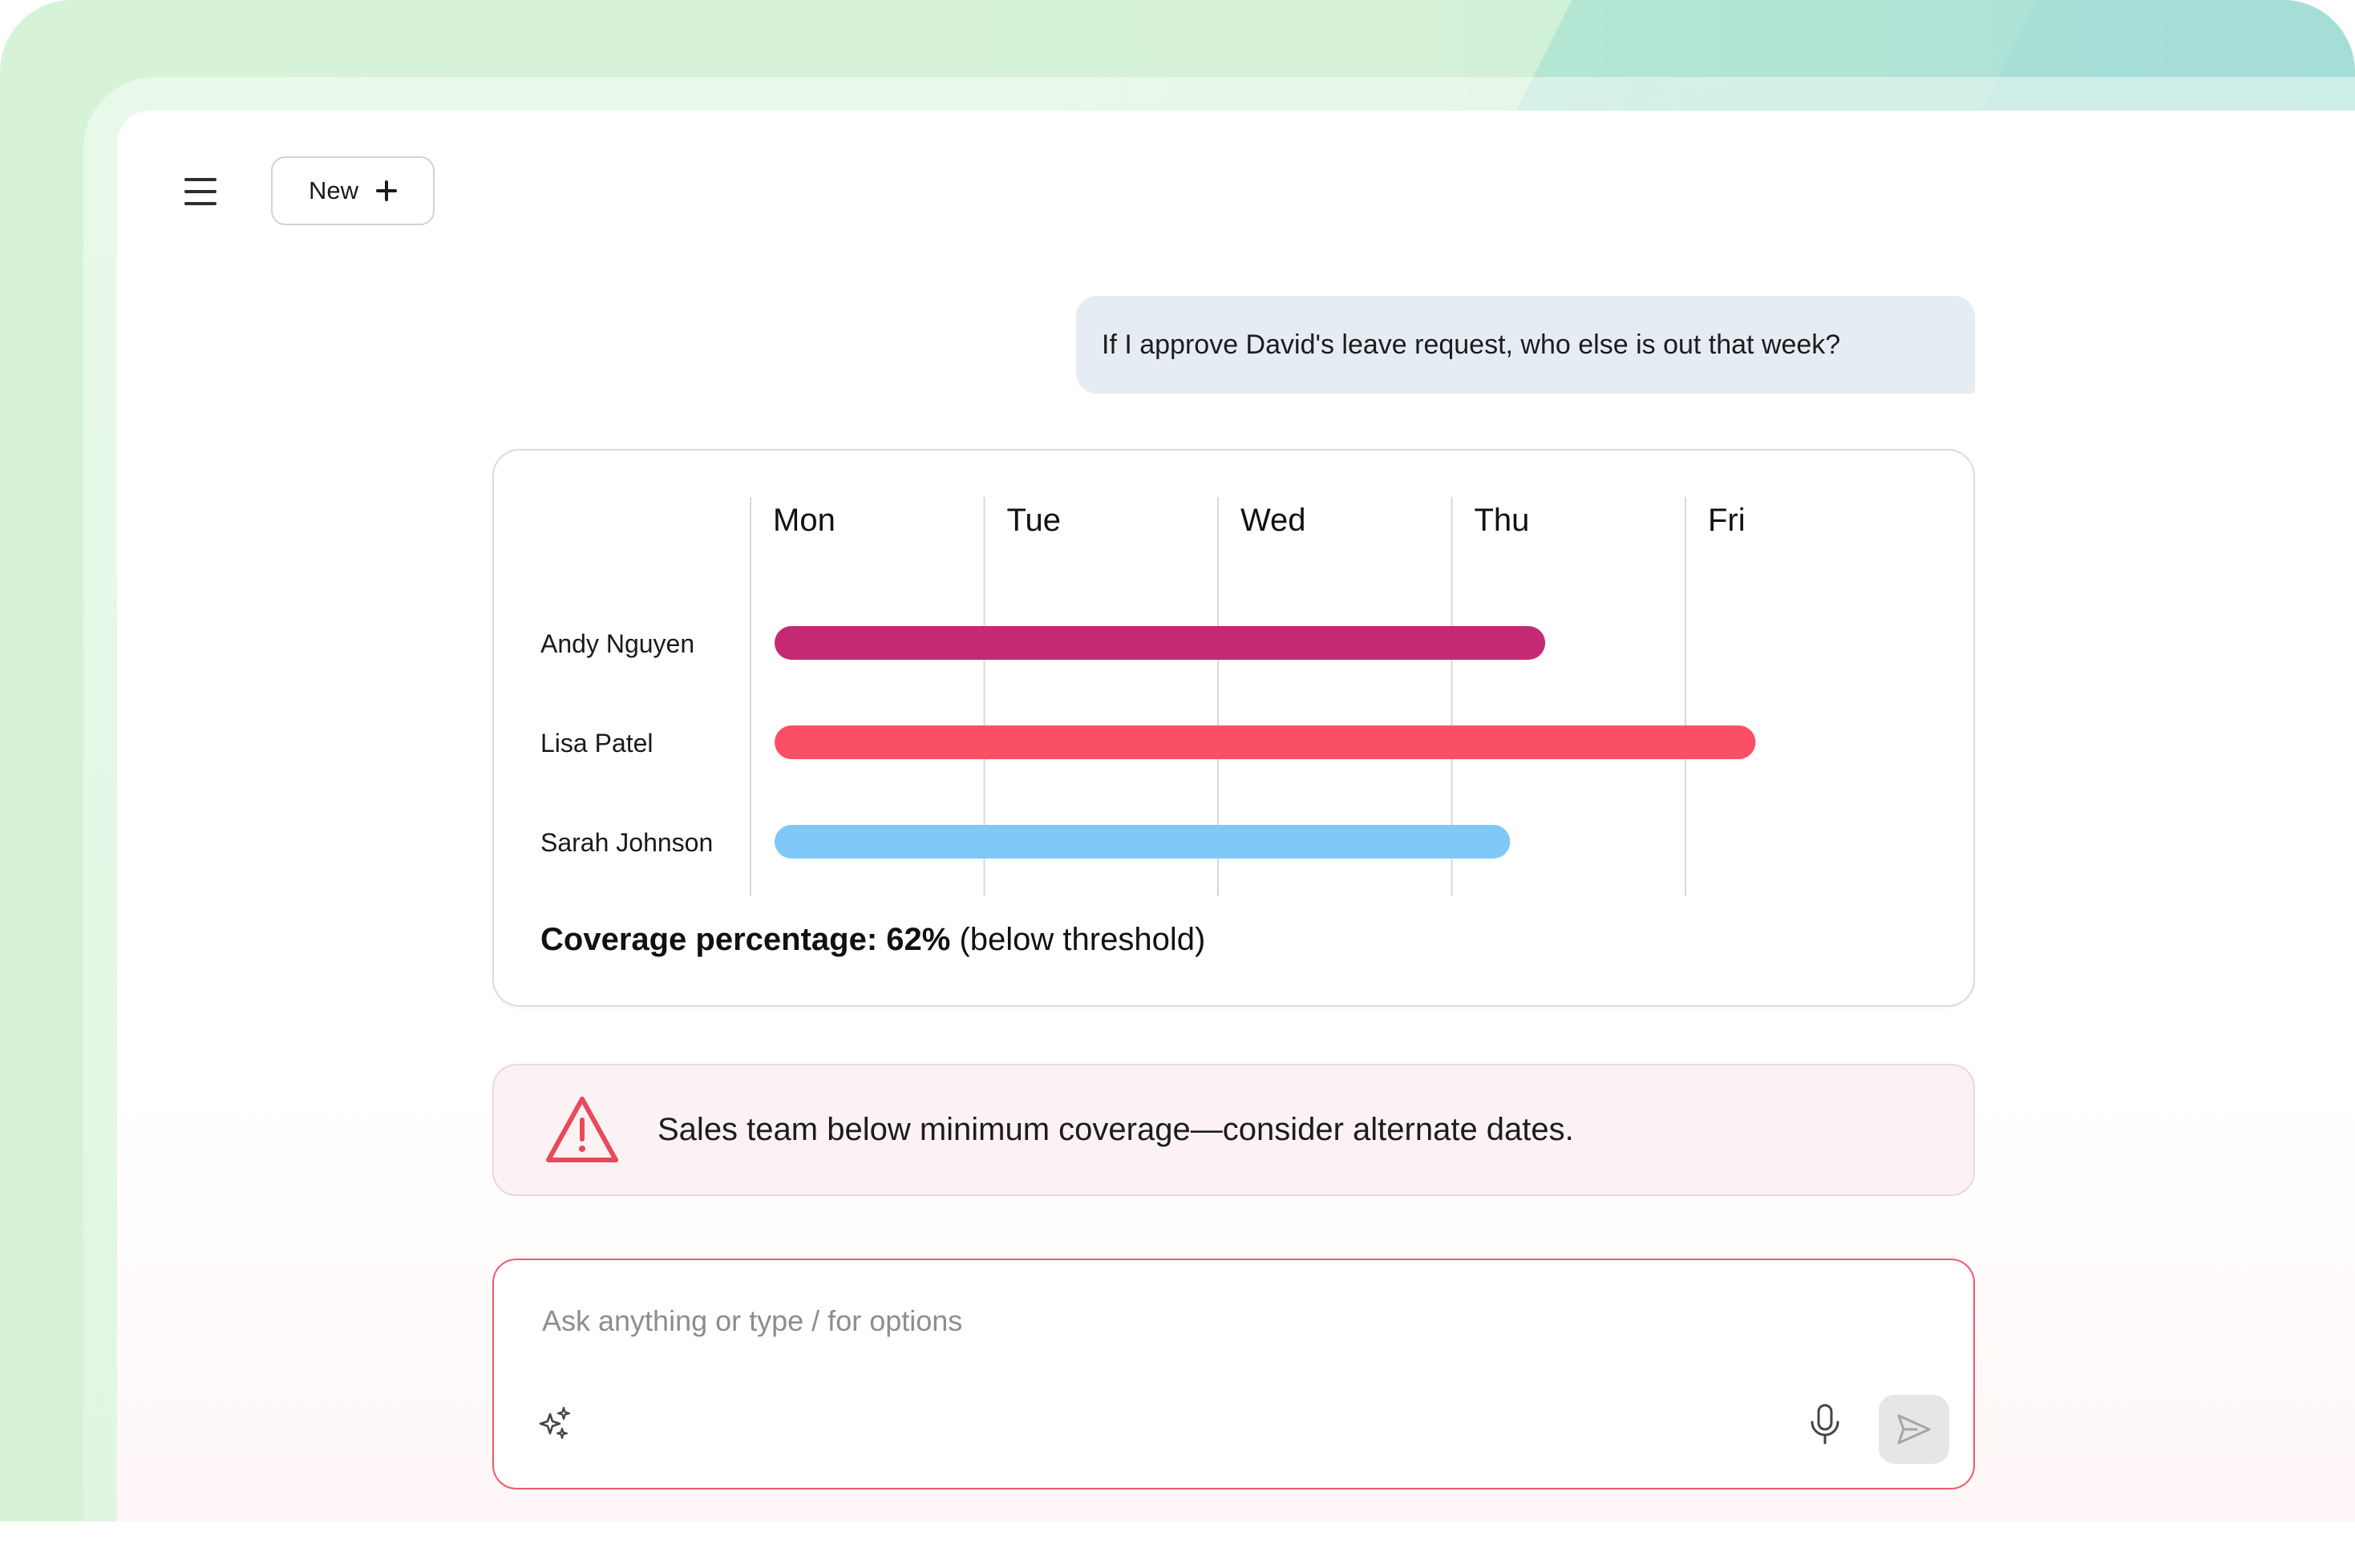 The width and height of the screenshot is (2355, 1568). What do you see at coordinates (386, 190) in the screenshot?
I see `plus-icon` at bounding box center [386, 190].